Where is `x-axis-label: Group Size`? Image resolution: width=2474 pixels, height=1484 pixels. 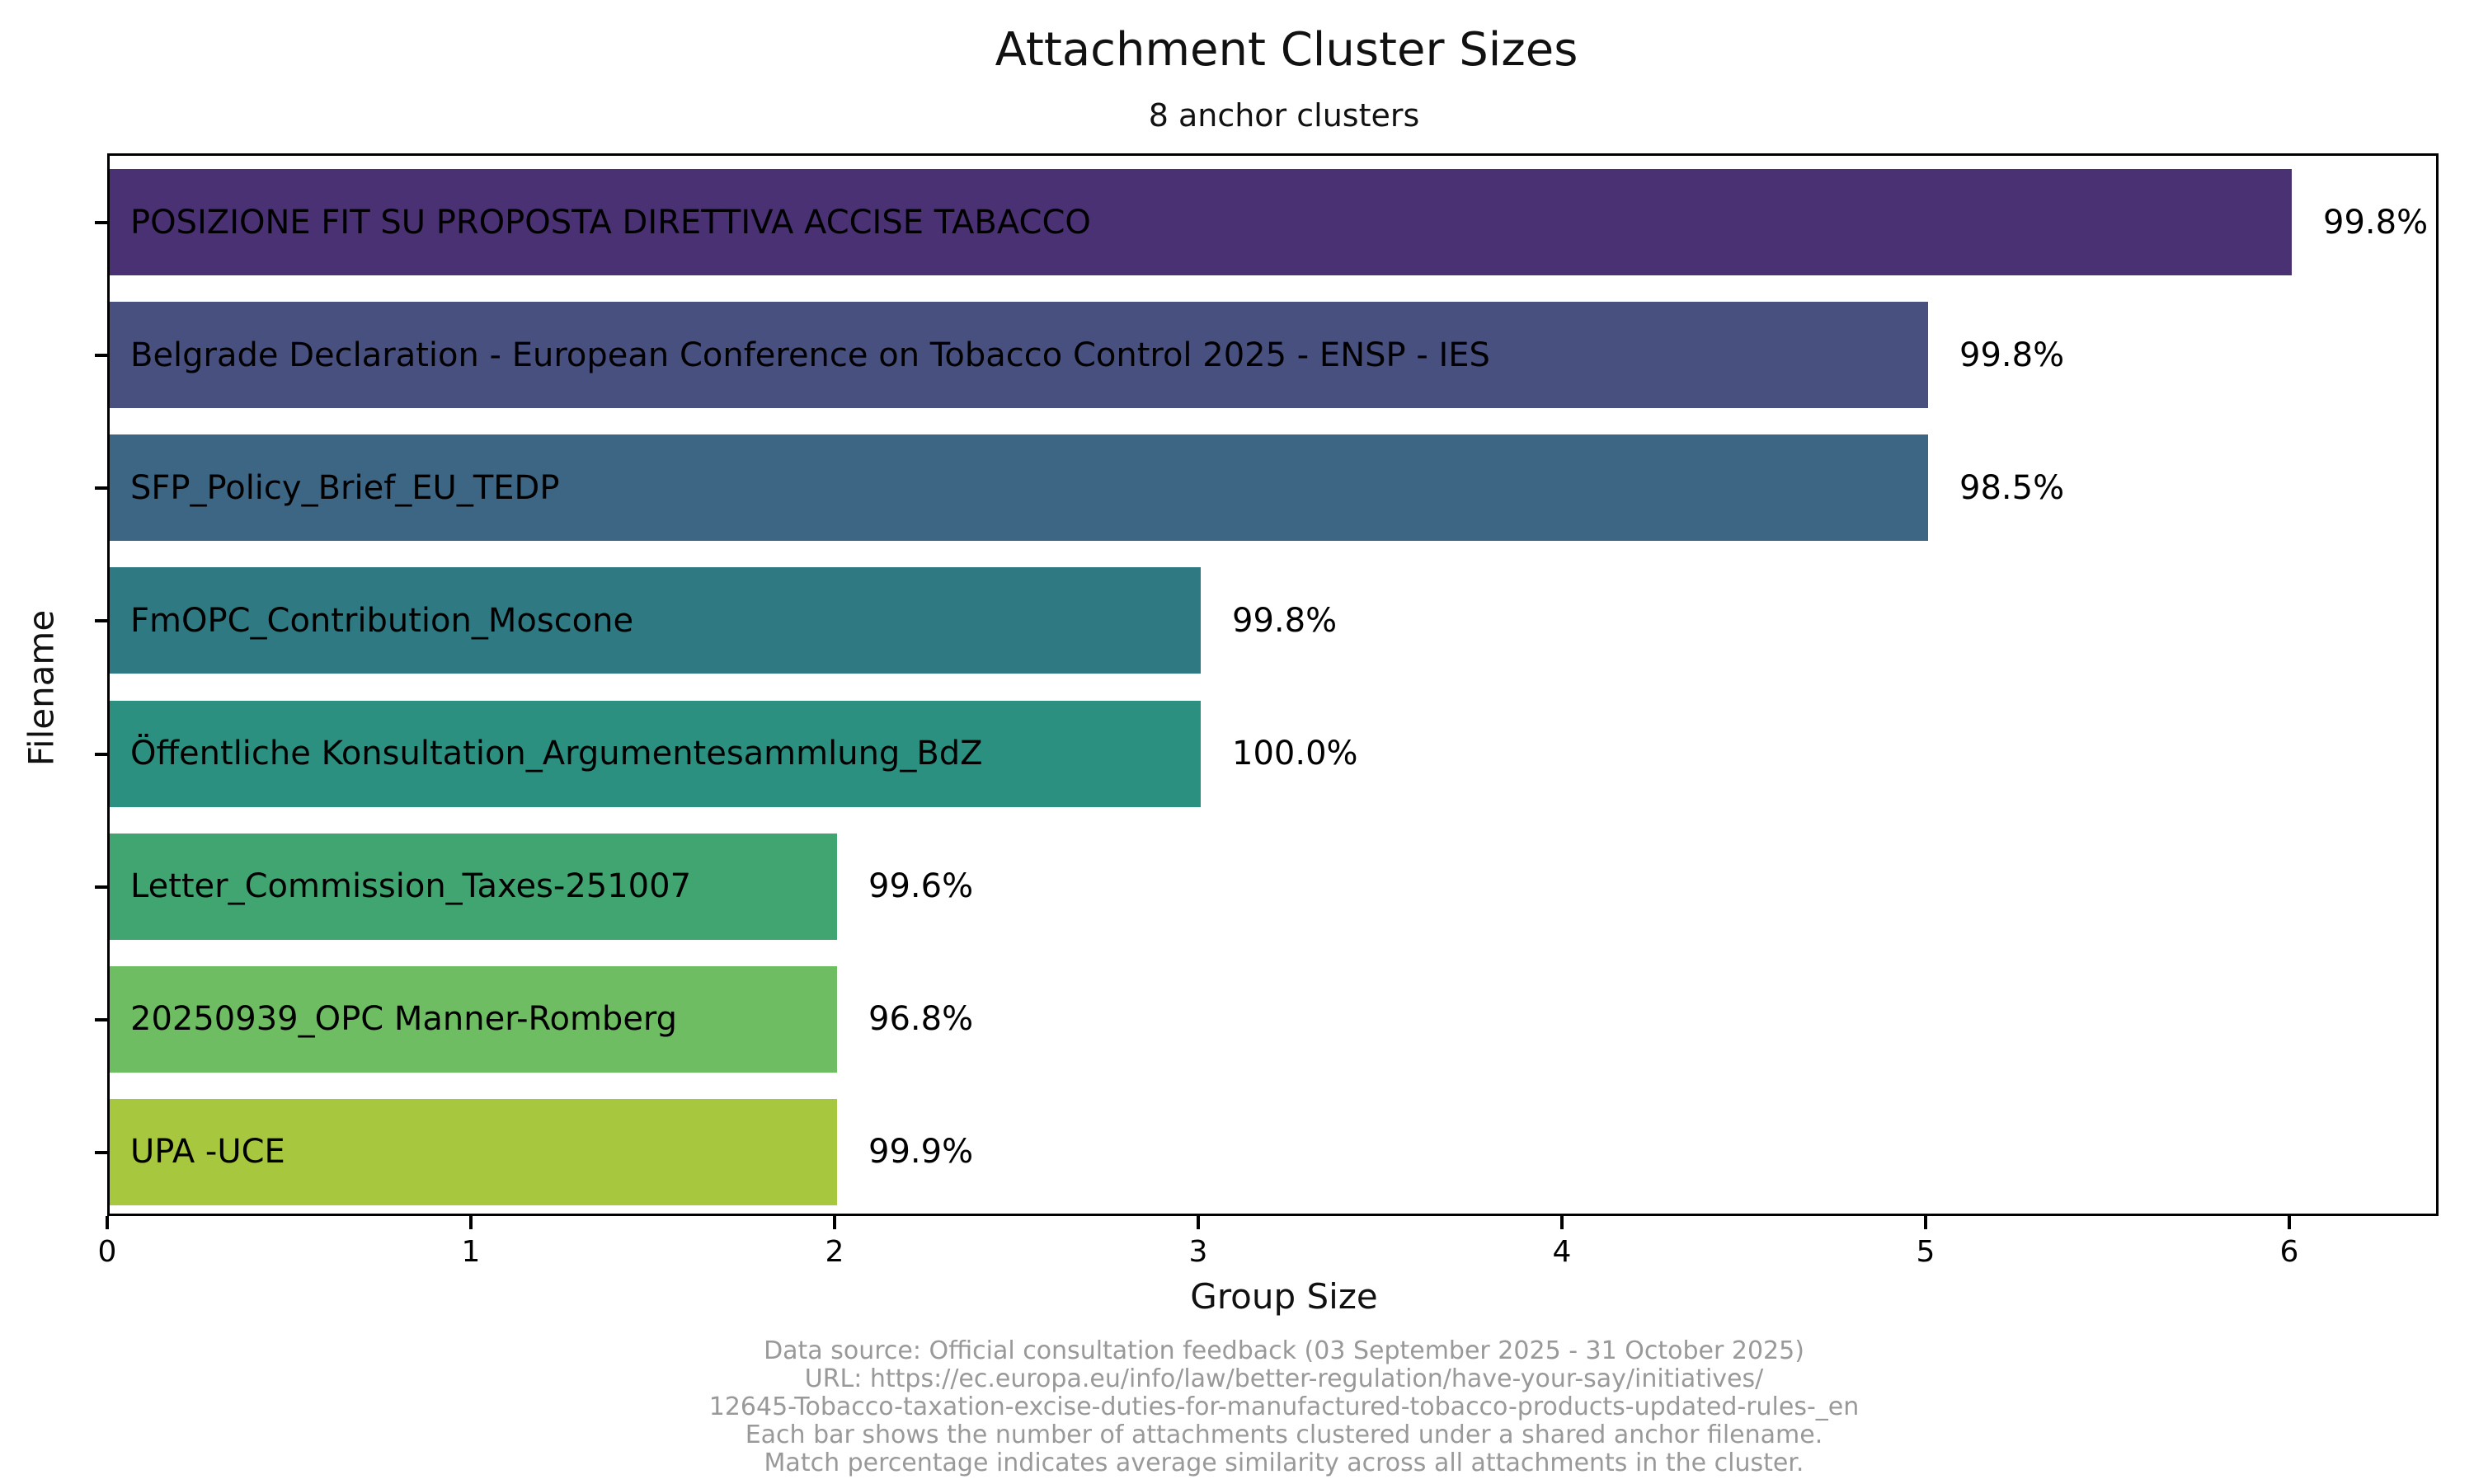 x-axis-label: Group Size is located at coordinates (1284, 1296).